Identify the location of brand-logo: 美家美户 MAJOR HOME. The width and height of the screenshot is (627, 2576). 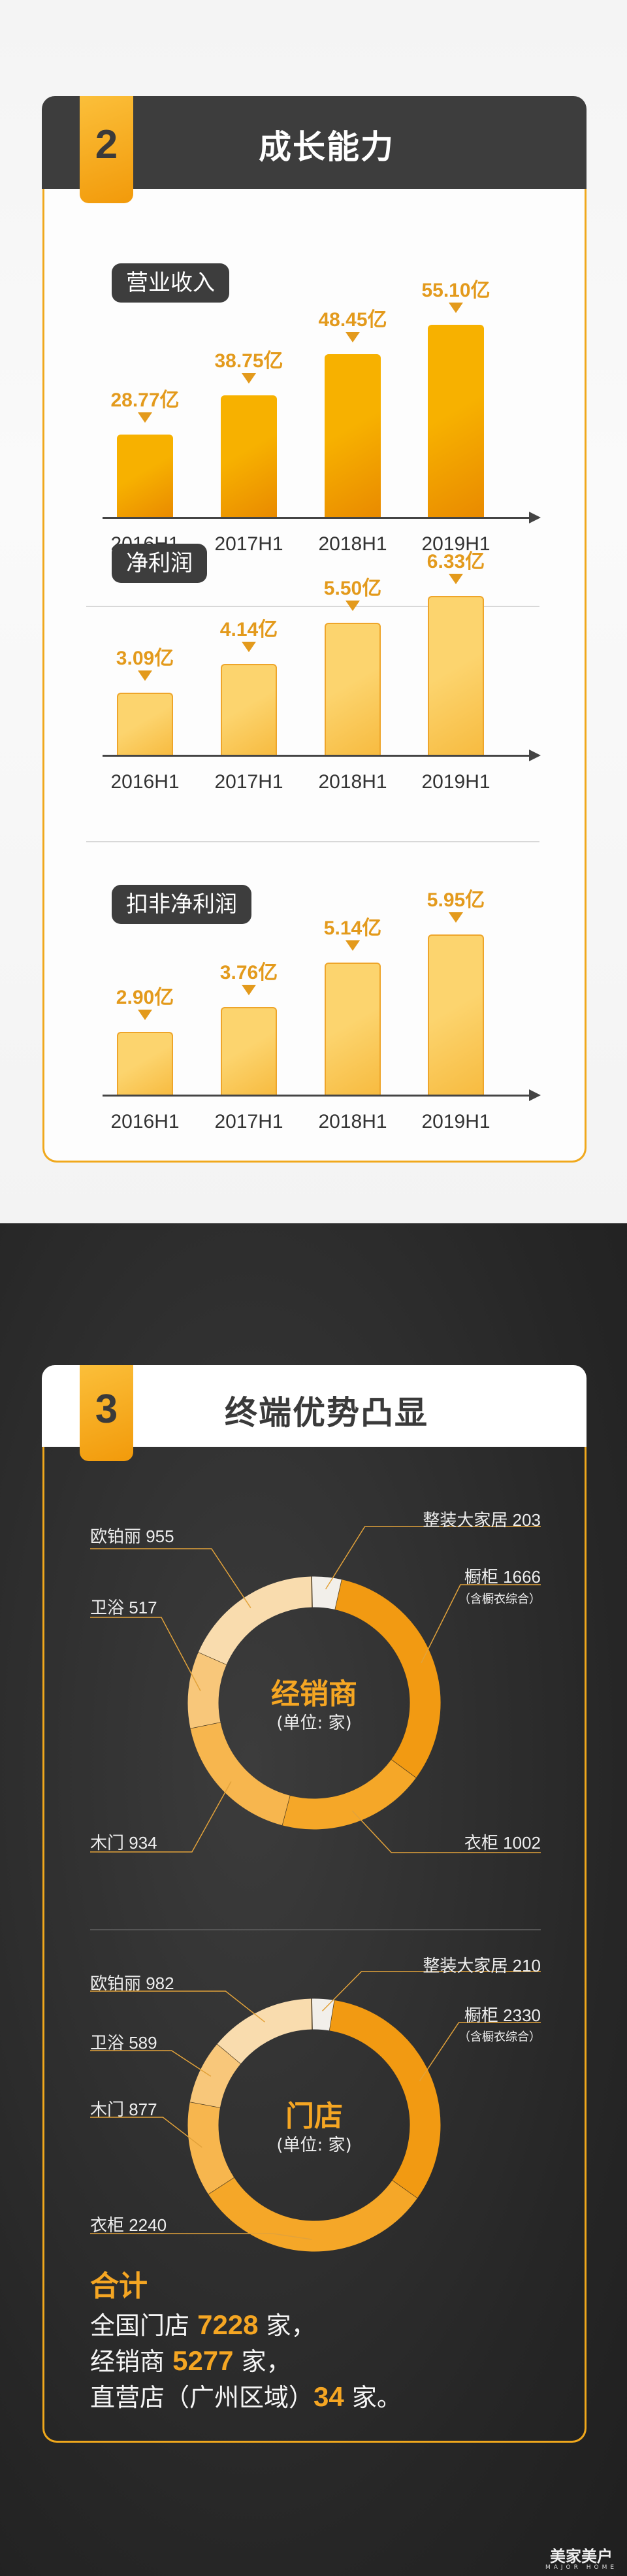
(581, 2560).